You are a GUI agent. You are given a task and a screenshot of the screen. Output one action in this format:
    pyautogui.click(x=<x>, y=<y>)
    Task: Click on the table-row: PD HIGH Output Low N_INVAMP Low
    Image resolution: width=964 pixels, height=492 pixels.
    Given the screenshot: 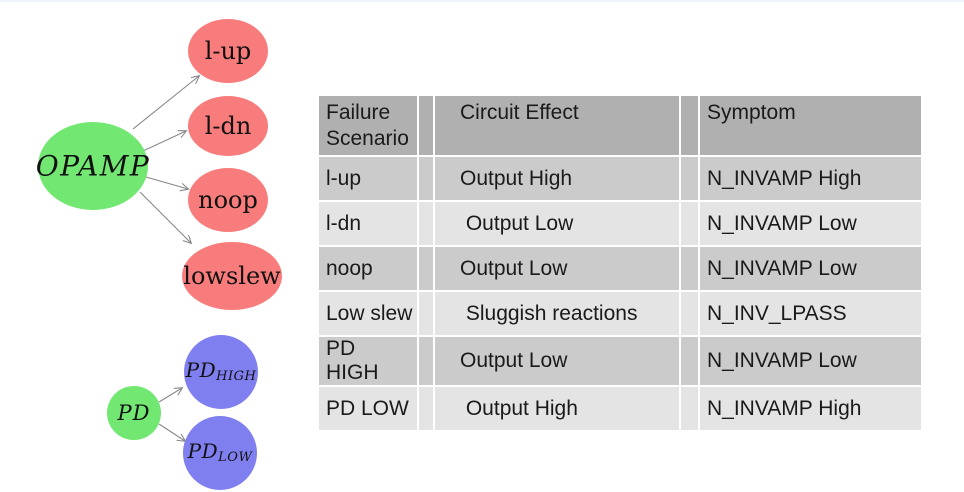 What is the action you would take?
    pyautogui.click(x=620, y=361)
    